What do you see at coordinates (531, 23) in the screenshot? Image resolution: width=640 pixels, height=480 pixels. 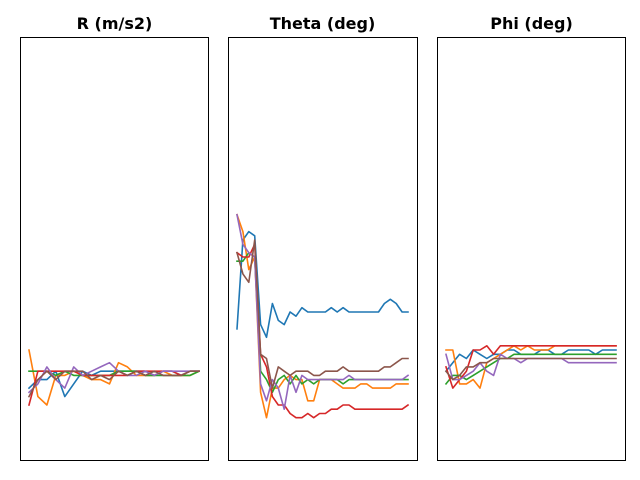 I see `panel-phi-title: Phi (deg)` at bounding box center [531, 23].